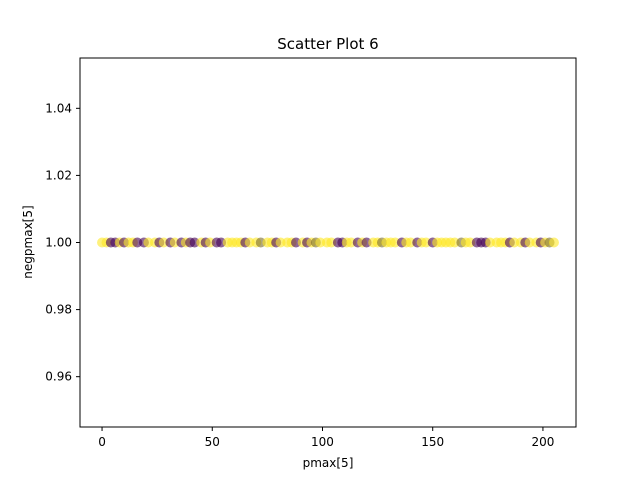  I want to click on points-layer, so click(328, 242).